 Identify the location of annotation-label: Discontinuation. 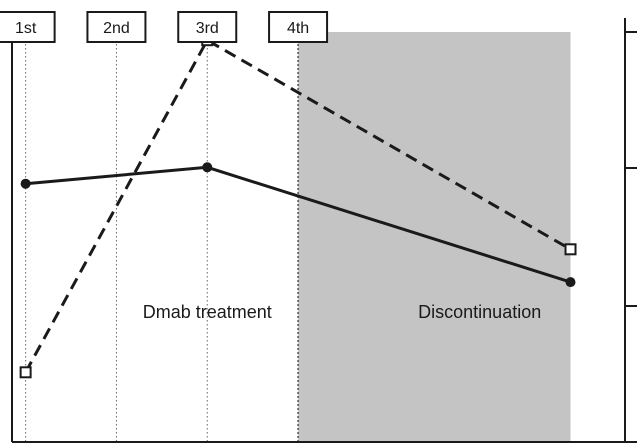
(479, 312).